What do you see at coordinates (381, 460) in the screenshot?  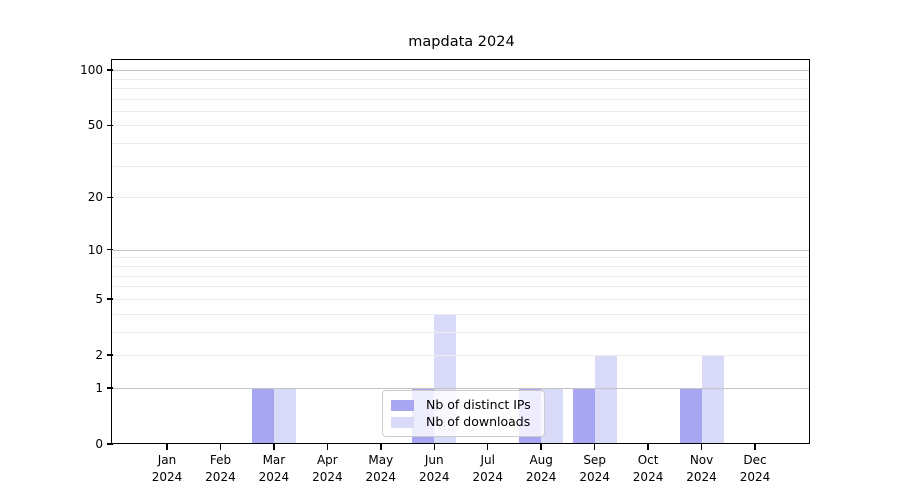 I see `x-tick-month: May` at bounding box center [381, 460].